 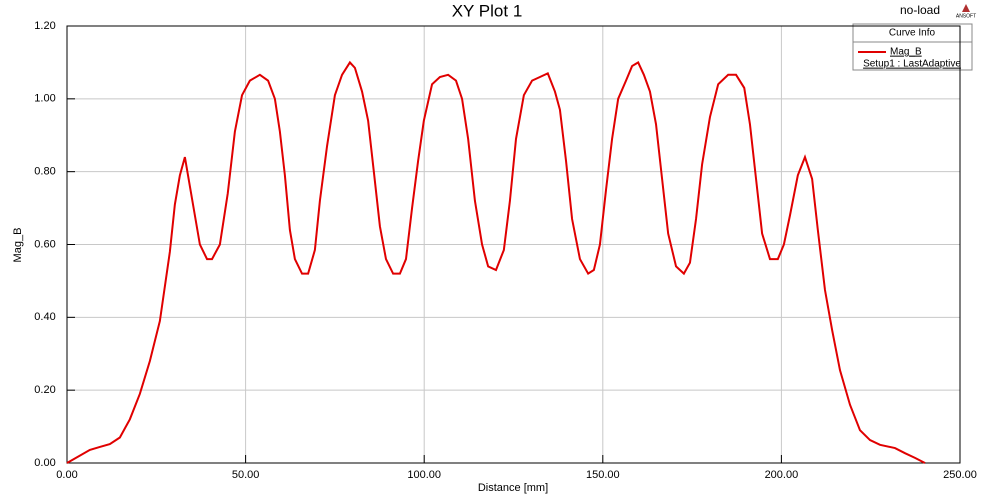 What do you see at coordinates (246, 475) in the screenshot?
I see `x-tick-label: 50.00` at bounding box center [246, 475].